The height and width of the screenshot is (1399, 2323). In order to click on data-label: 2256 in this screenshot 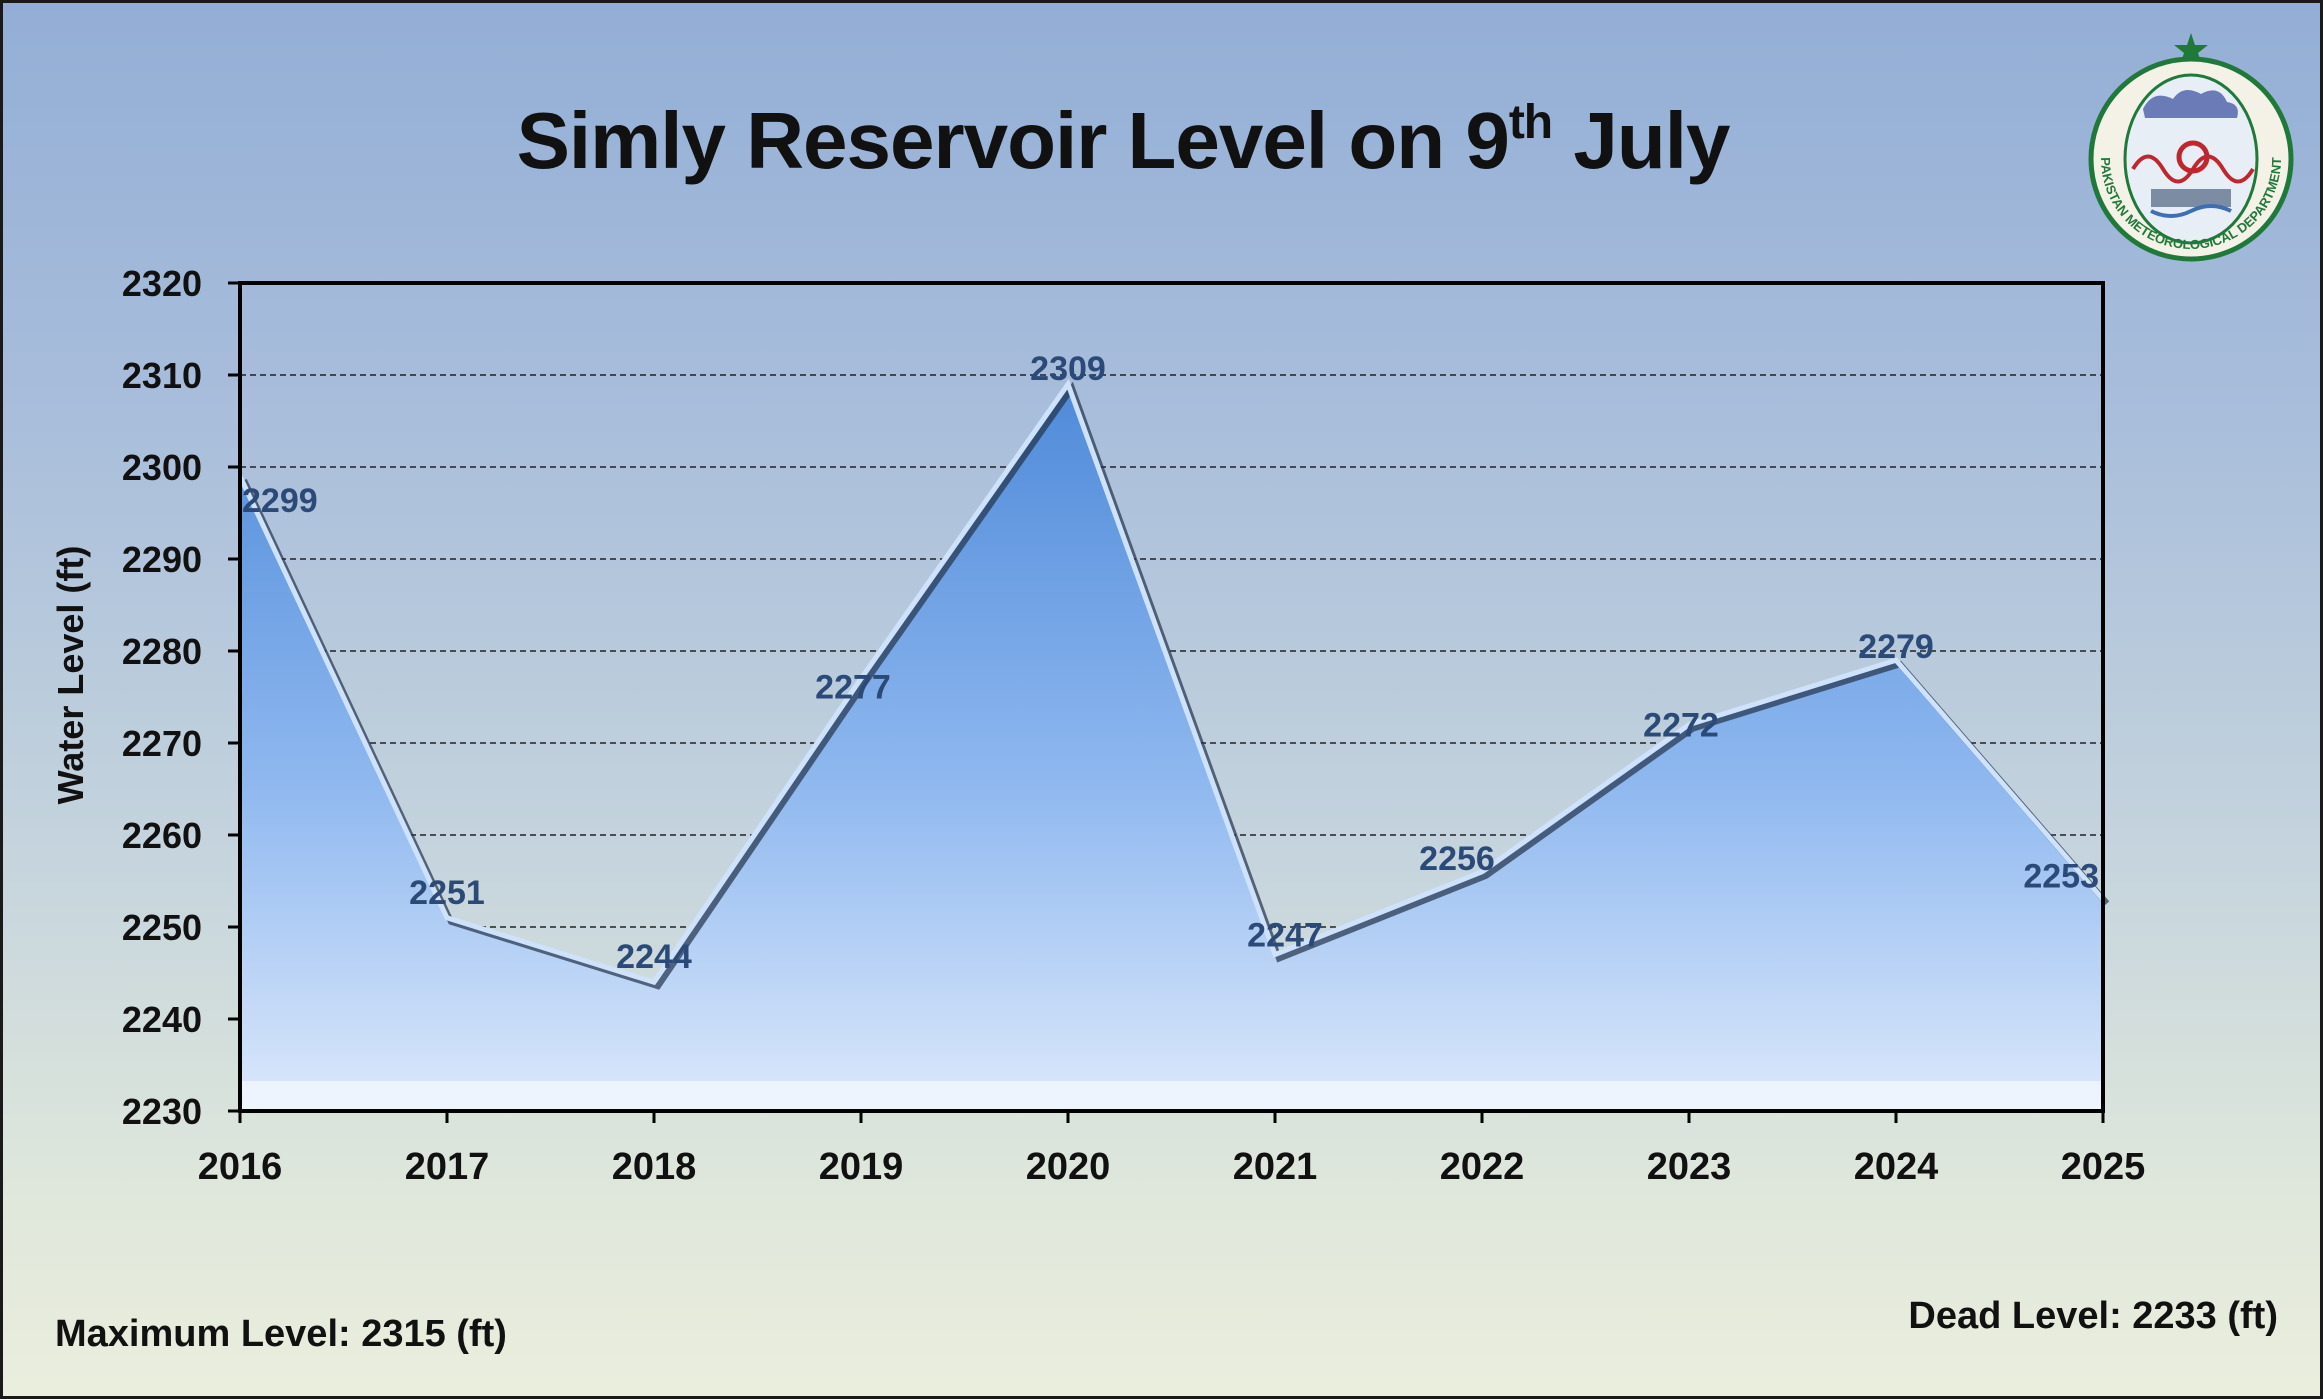, I will do `click(1457, 859)`.